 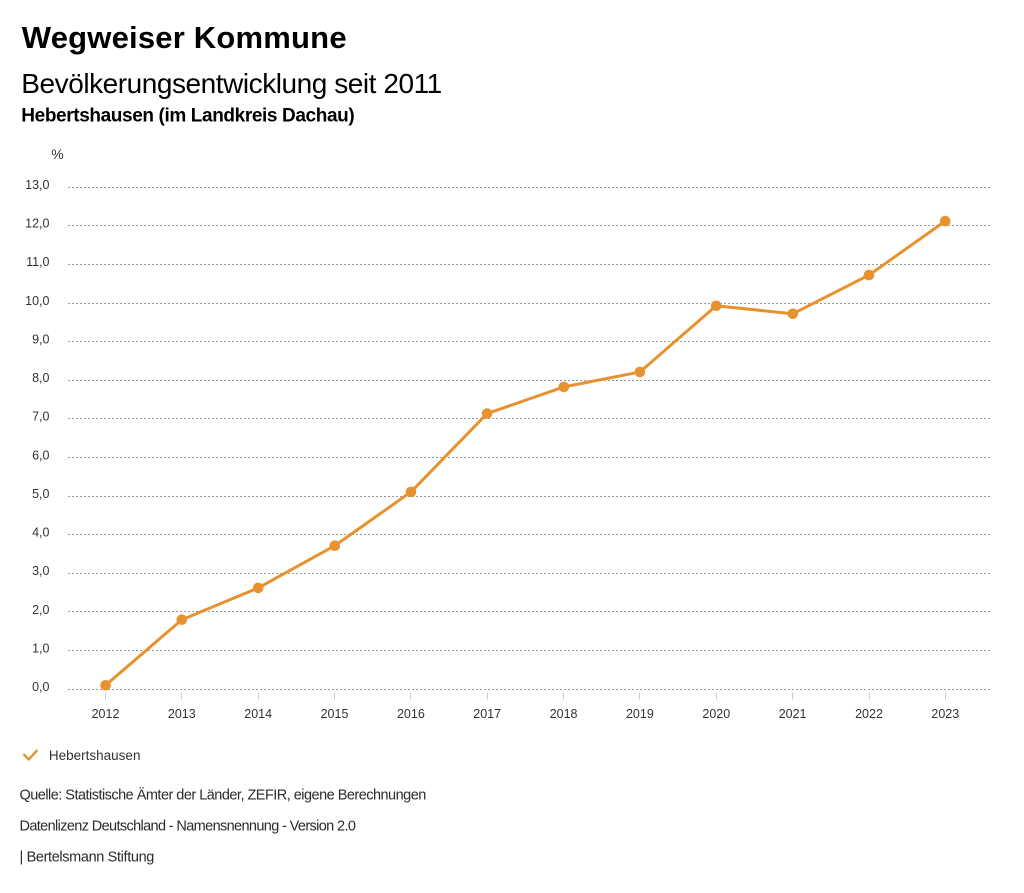 I want to click on svg-text: 7,0, so click(x=40, y=417).